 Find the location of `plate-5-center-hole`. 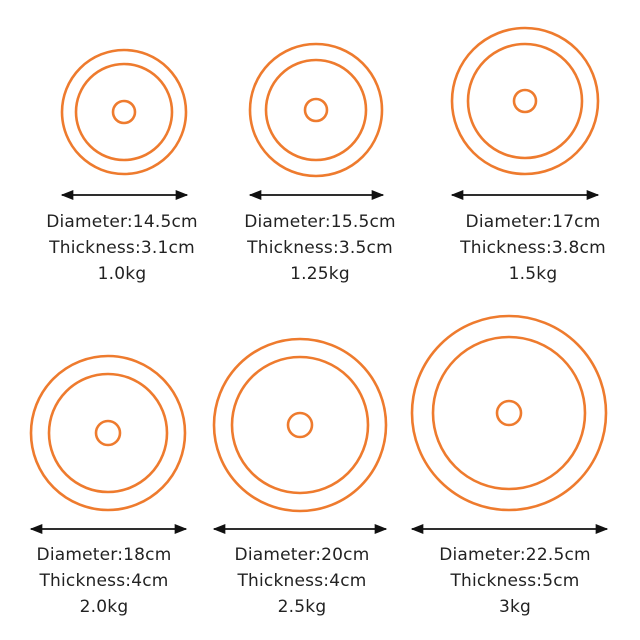

plate-5-center-hole is located at coordinates (300, 425).